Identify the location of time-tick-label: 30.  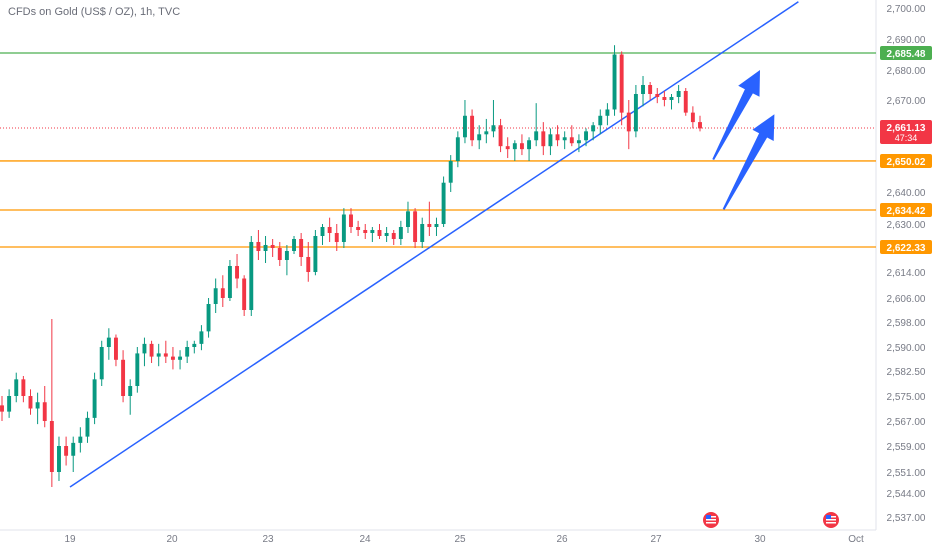
(760, 539).